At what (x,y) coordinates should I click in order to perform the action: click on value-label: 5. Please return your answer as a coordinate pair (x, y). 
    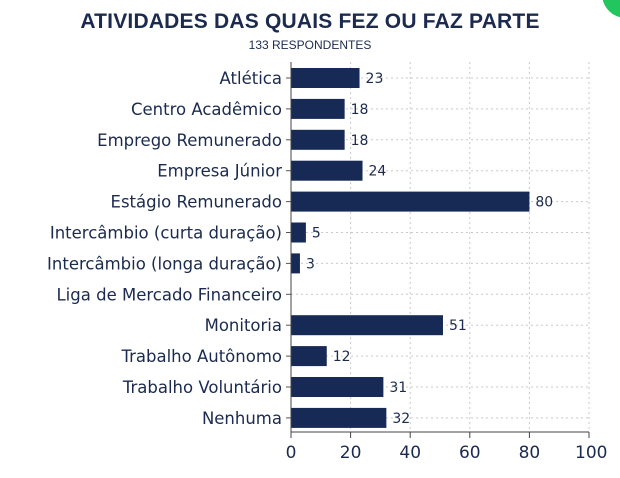
    Looking at the image, I should click on (316, 234).